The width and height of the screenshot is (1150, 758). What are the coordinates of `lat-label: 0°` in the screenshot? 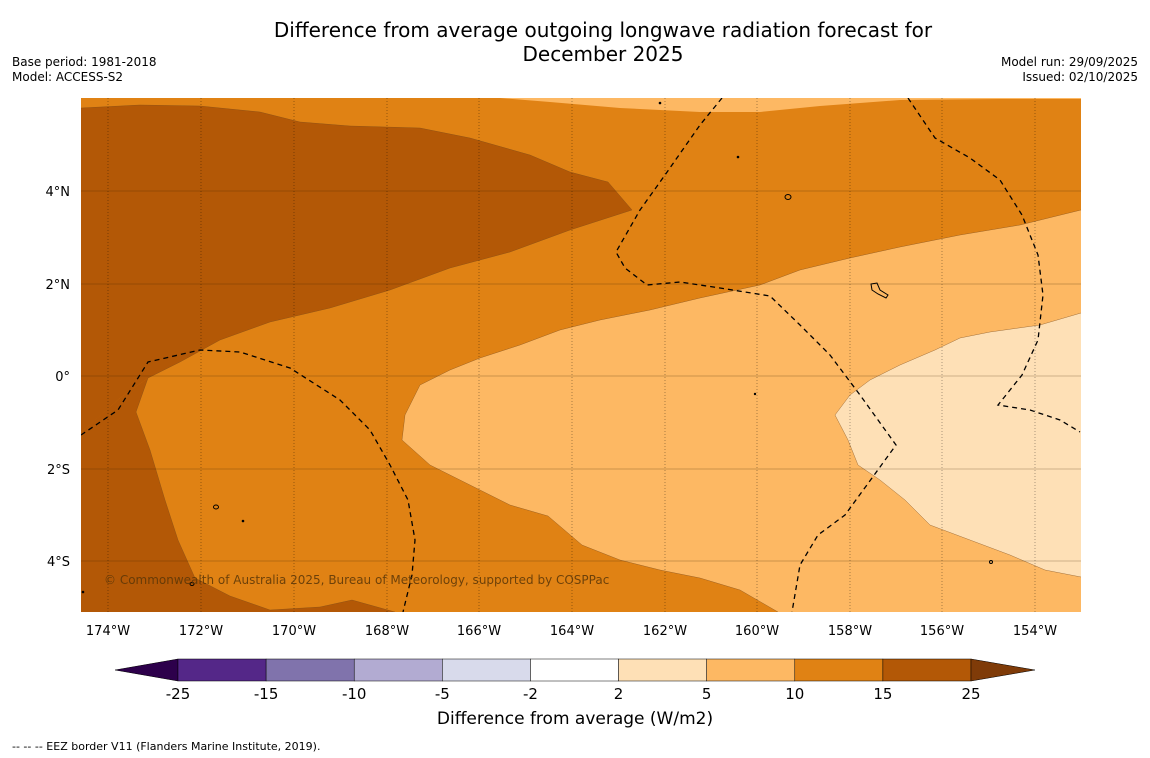 It's located at (62, 377).